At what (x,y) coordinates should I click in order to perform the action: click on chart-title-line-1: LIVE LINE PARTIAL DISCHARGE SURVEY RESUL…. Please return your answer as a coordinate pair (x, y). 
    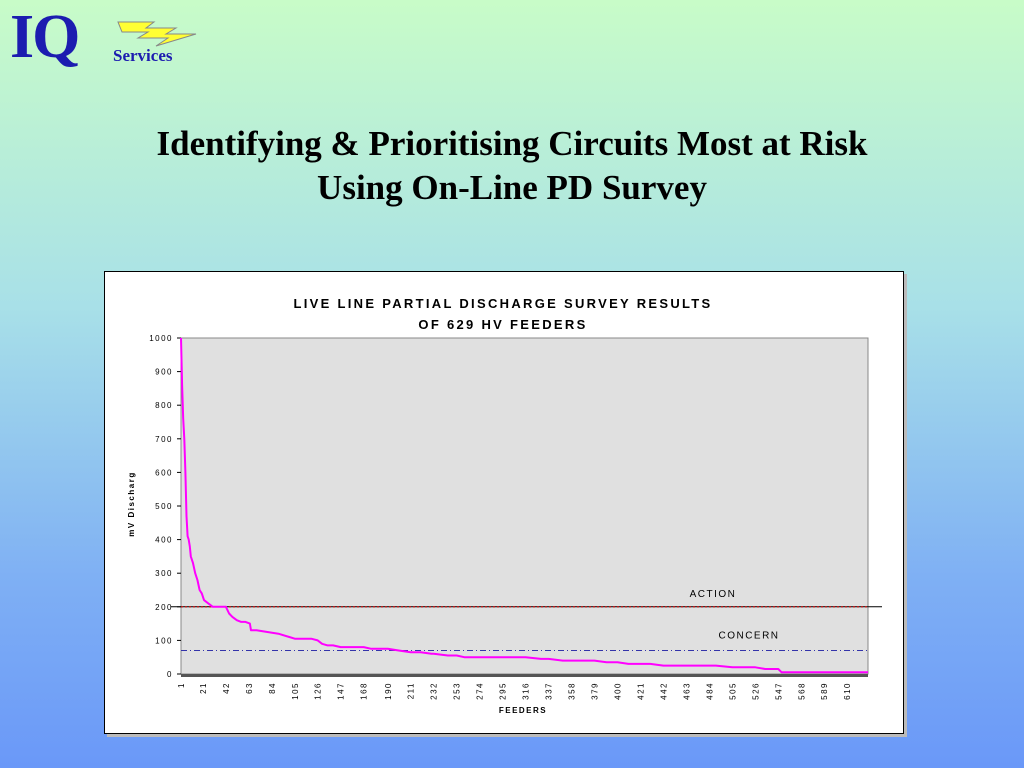
    Looking at the image, I should click on (503, 303).